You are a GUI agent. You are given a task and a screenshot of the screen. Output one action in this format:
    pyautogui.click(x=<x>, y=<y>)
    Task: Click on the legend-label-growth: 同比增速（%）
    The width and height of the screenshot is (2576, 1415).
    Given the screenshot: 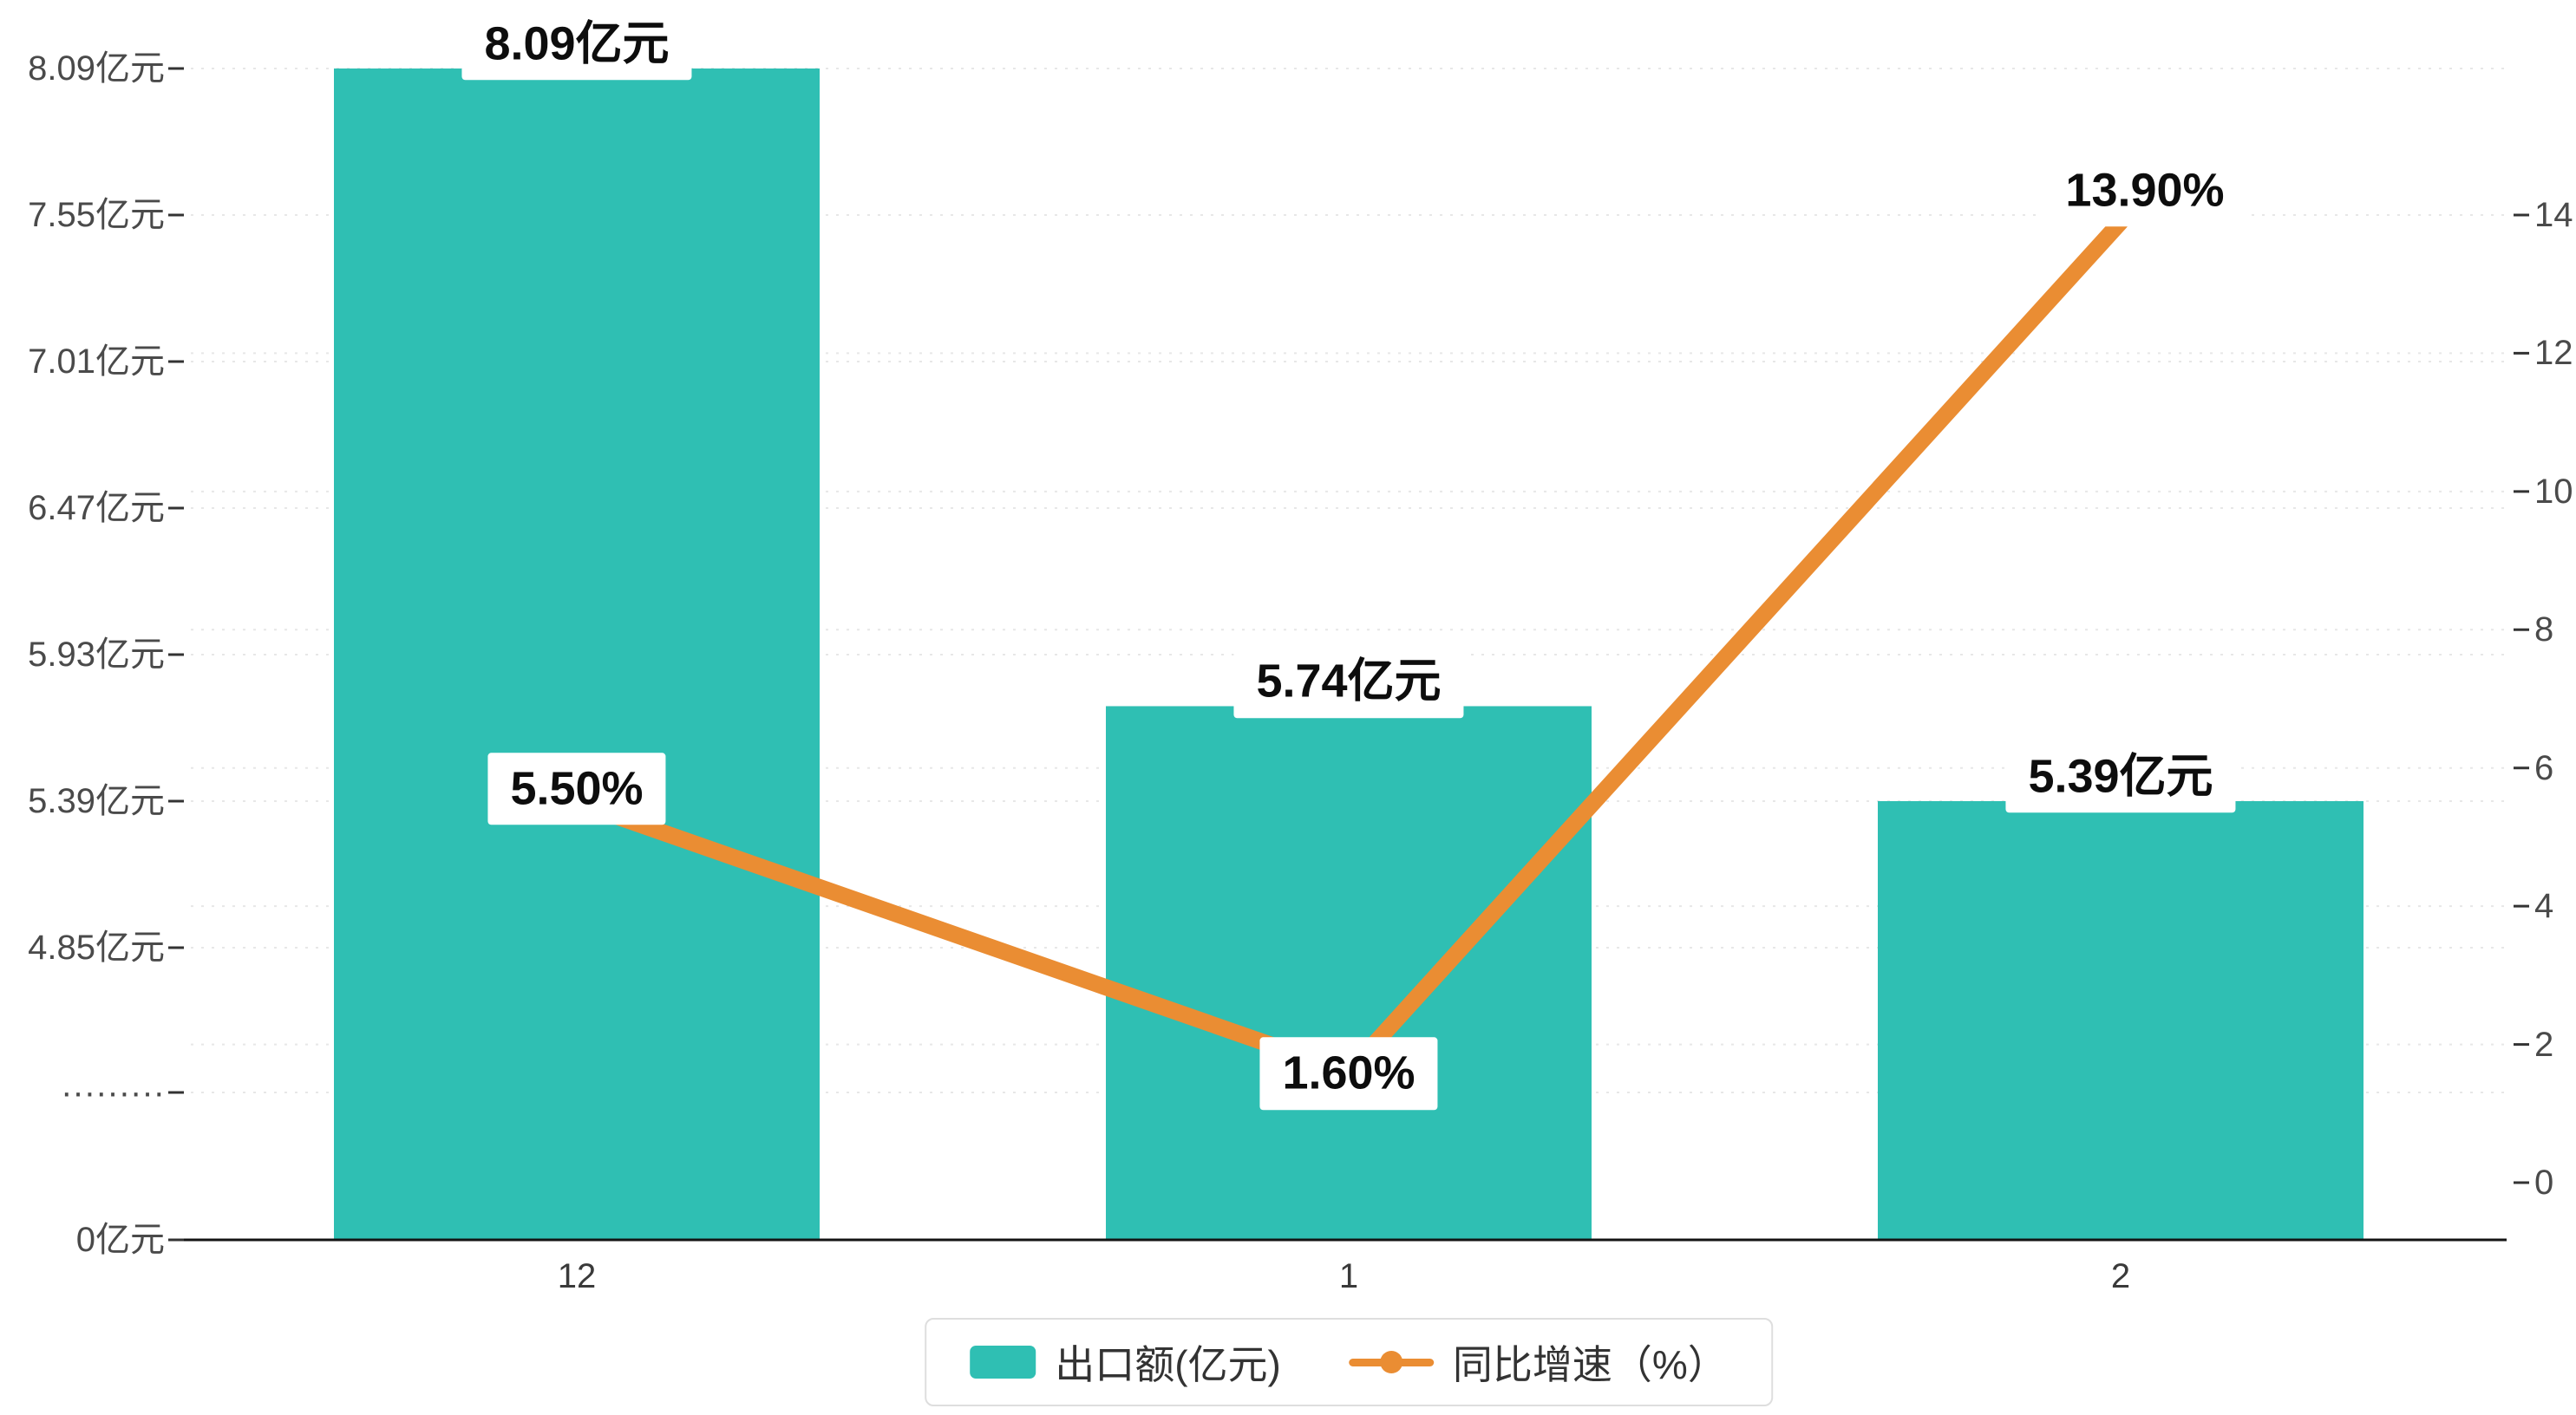 What is the action you would take?
    pyautogui.click(x=1590, y=1364)
    